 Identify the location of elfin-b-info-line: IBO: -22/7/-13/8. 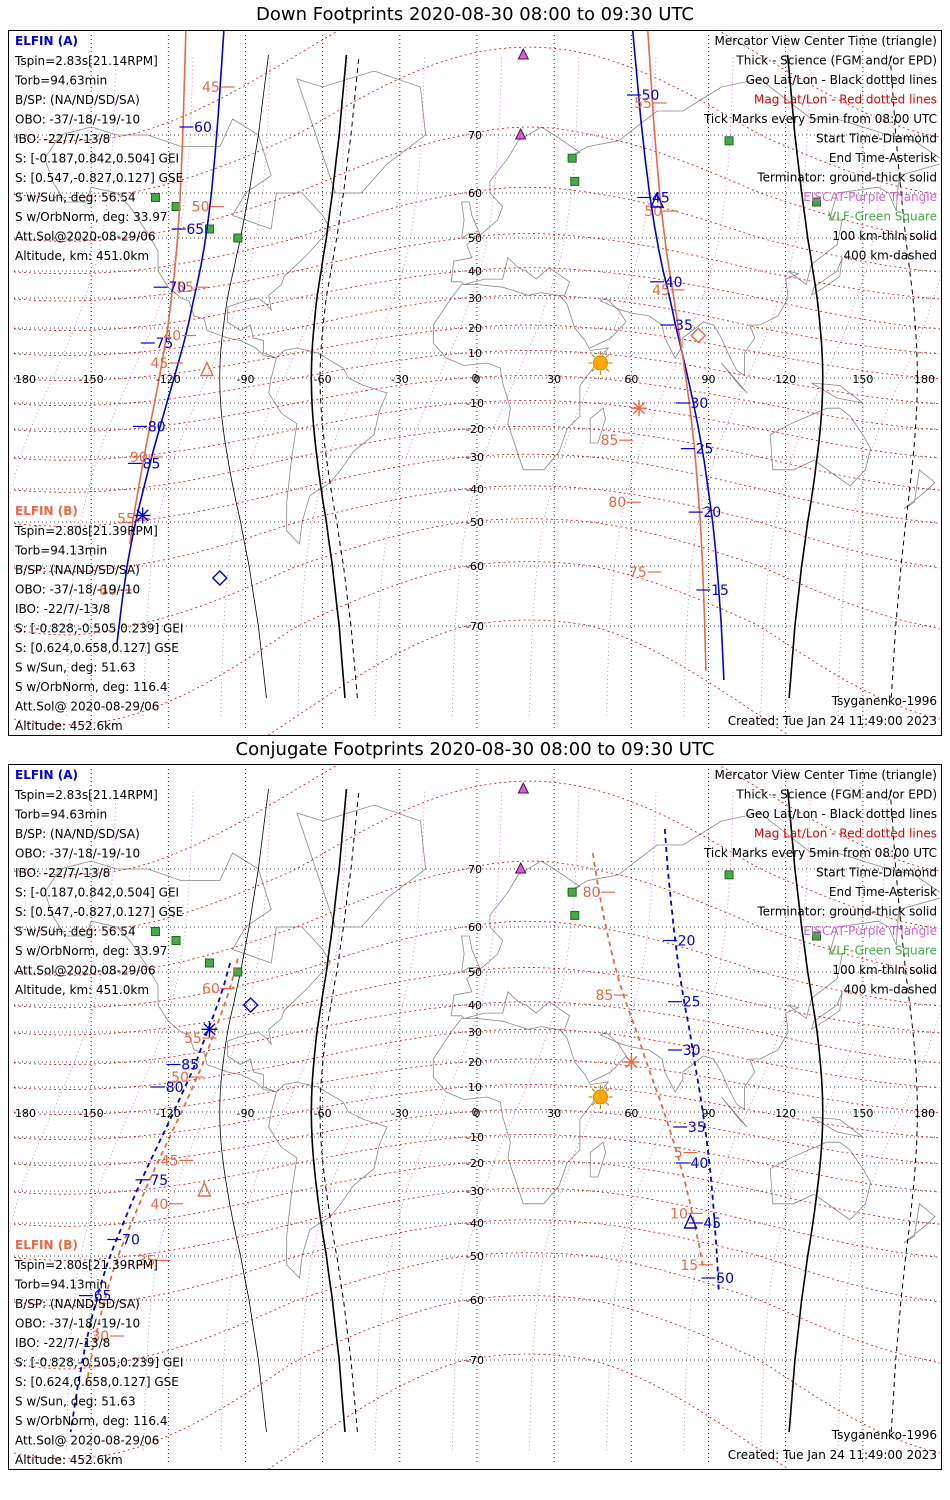
(62, 1343).